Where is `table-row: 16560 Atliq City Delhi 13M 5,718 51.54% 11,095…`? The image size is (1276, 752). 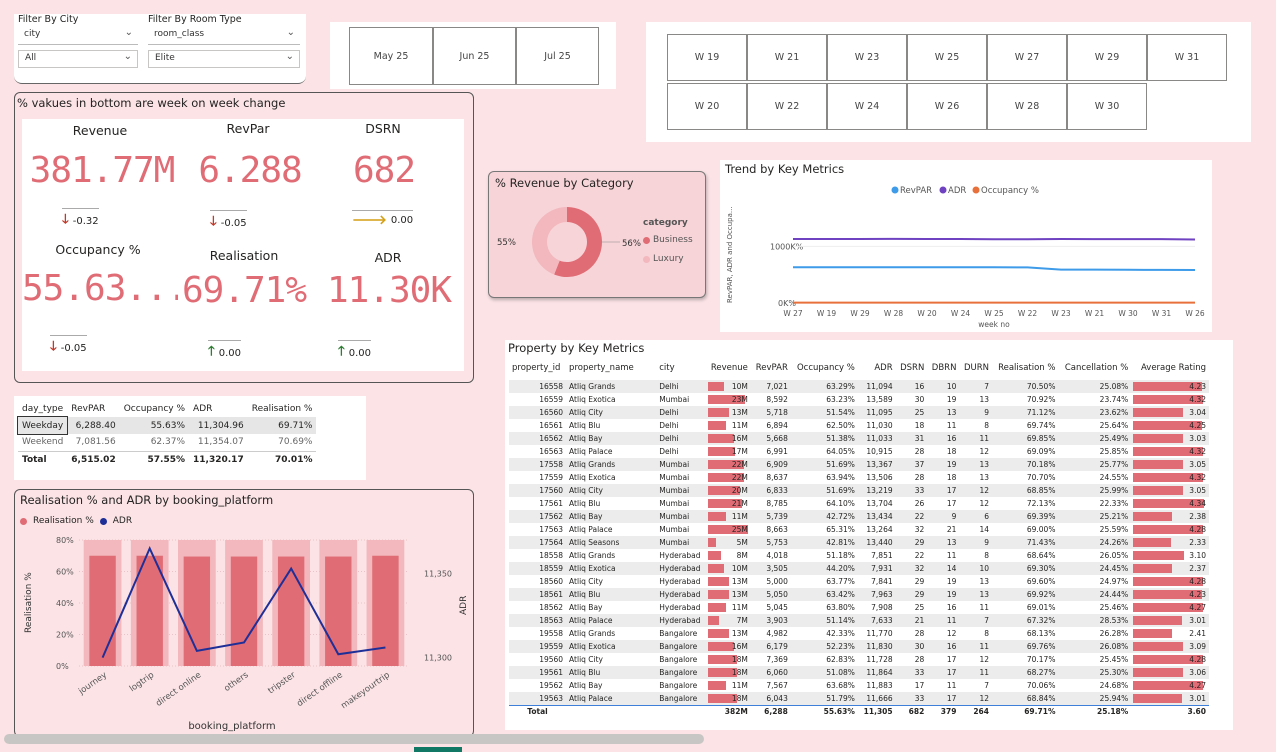
table-row: 16560 Atliq City Delhi 13M 5,718 51.54% 11,095… is located at coordinates (859, 412).